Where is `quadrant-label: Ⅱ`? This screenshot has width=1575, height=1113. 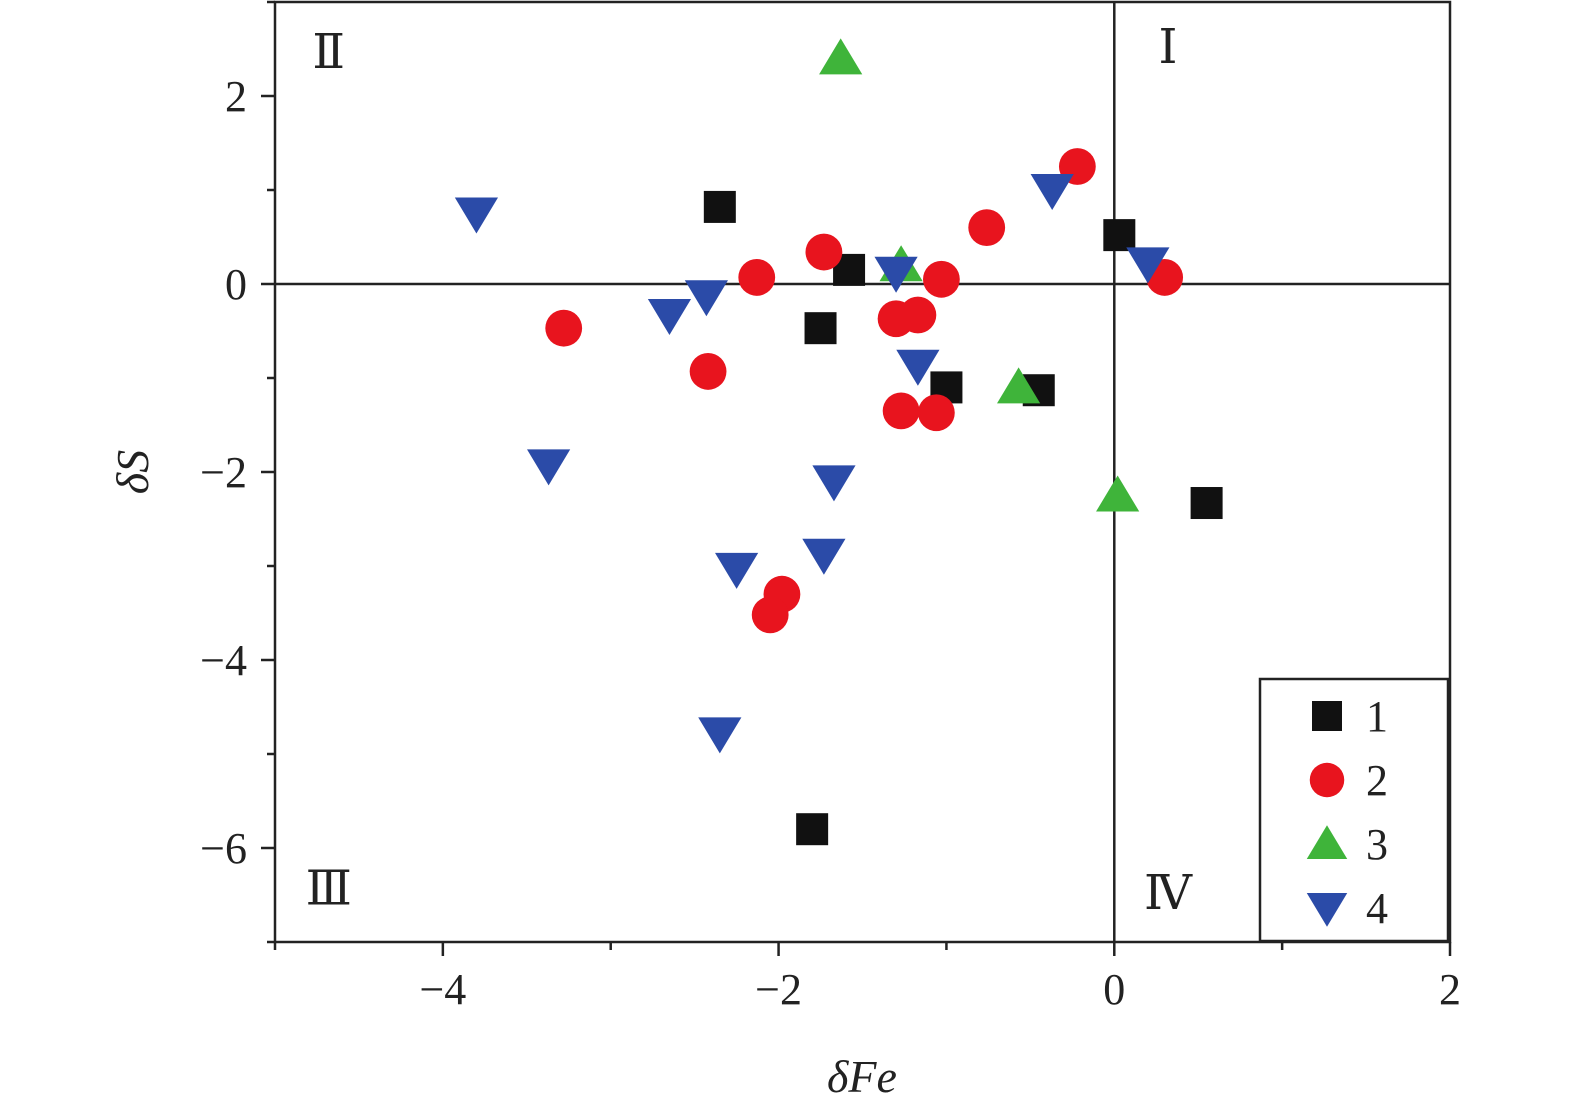 quadrant-label: Ⅱ is located at coordinates (328, 52).